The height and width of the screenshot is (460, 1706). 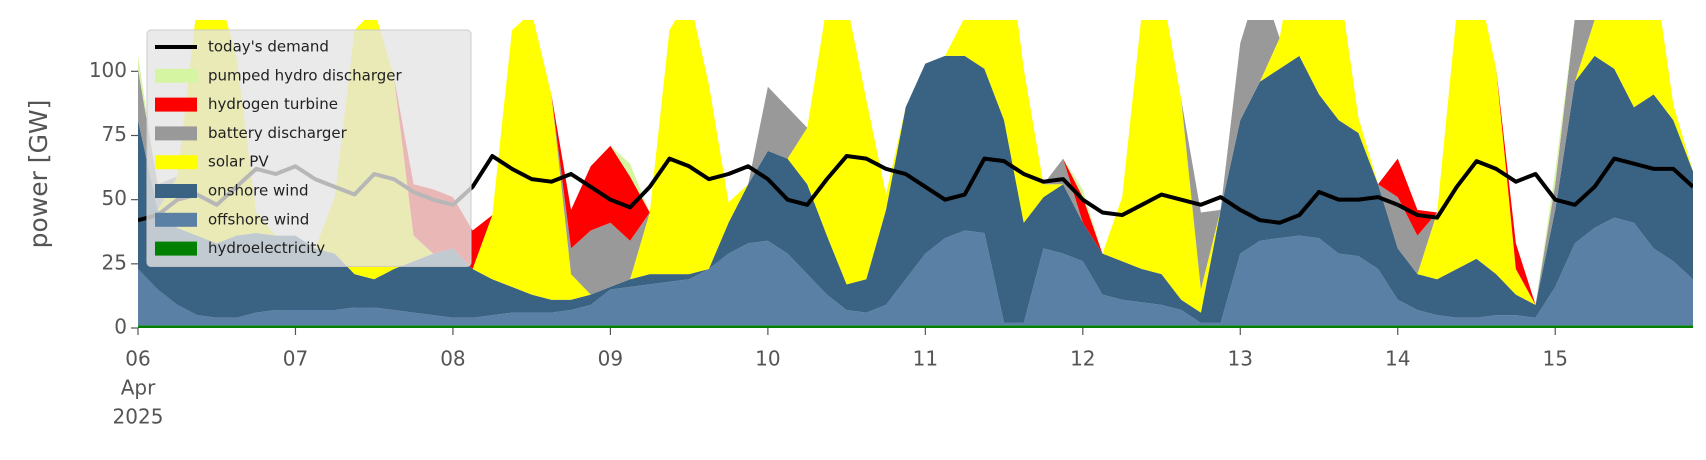 I want to click on legend-label: hydrogen turbine, so click(x=273, y=104).